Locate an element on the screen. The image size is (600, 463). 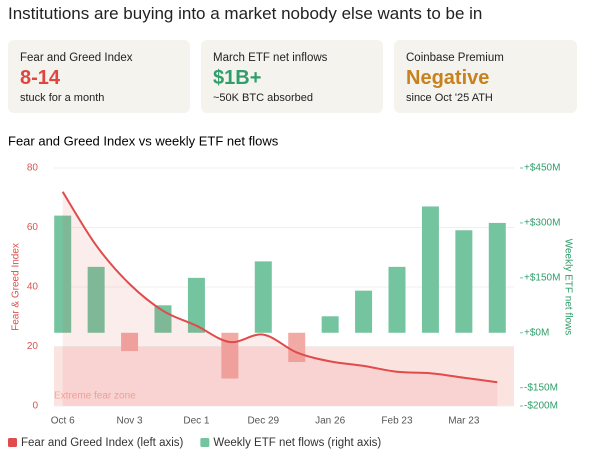
card-value: Negative is located at coordinates (448, 78).